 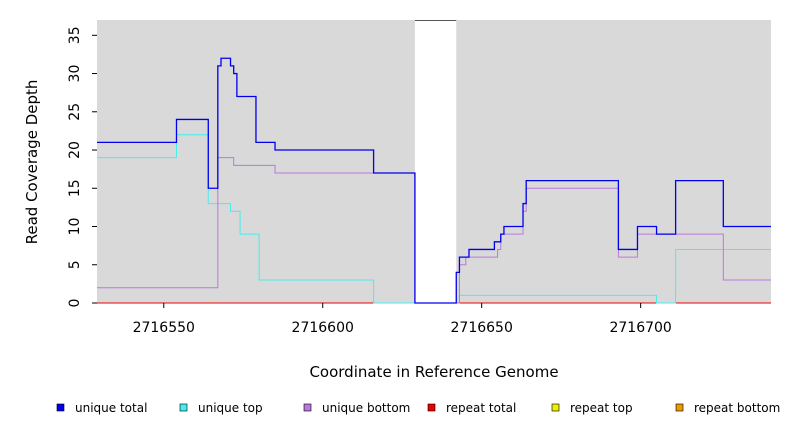 What do you see at coordinates (111, 408) in the screenshot?
I see `legend-label: unique total` at bounding box center [111, 408].